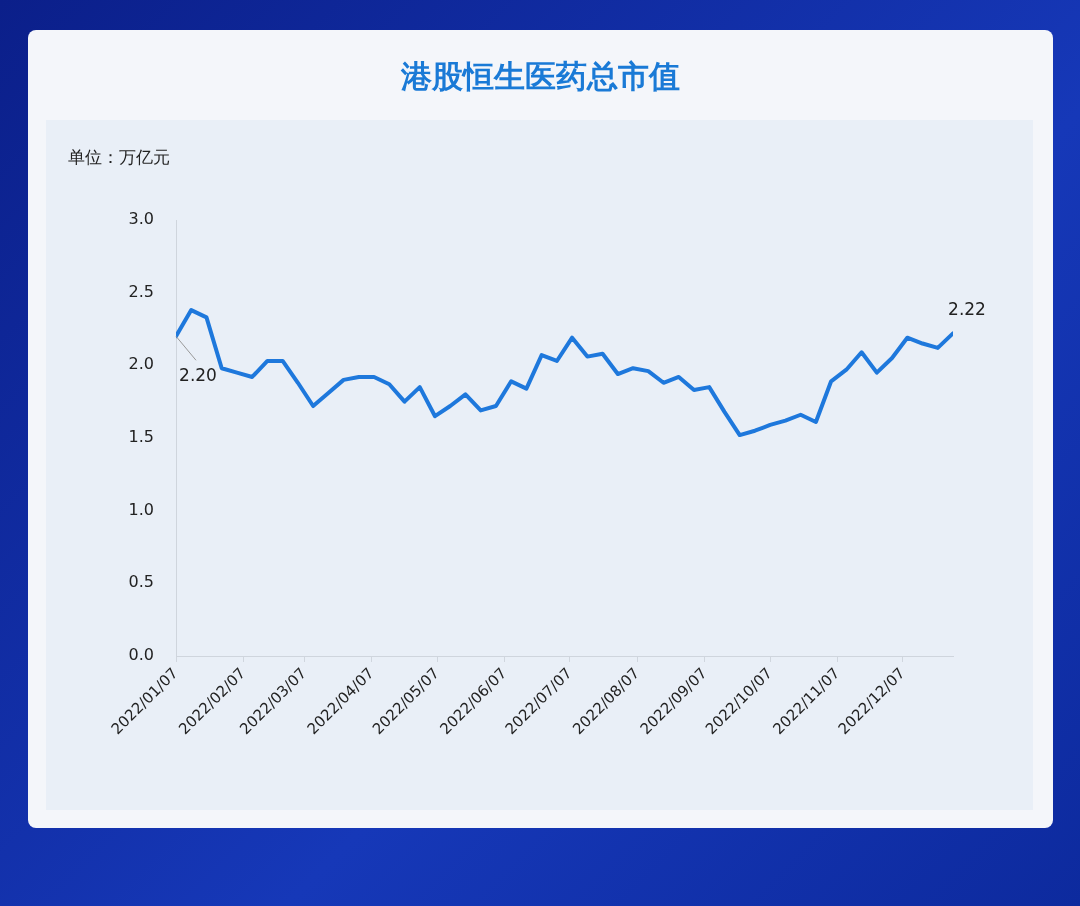  I want to click on y-tick-label: 2.5, so click(141, 291).